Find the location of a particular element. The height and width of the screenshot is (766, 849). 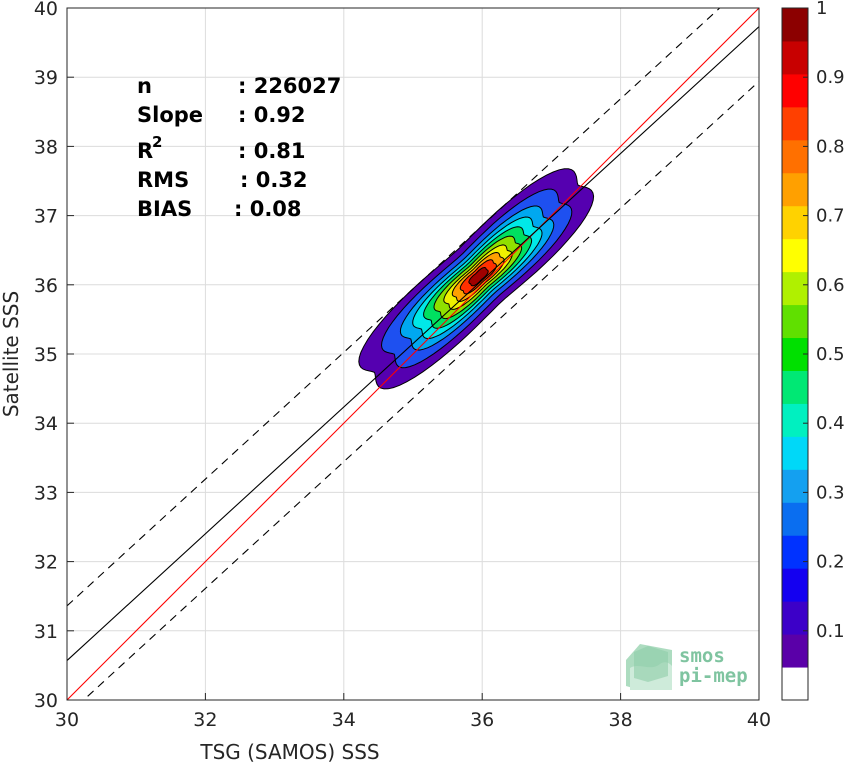

y-tick-label: 32 is located at coordinates (46, 563).